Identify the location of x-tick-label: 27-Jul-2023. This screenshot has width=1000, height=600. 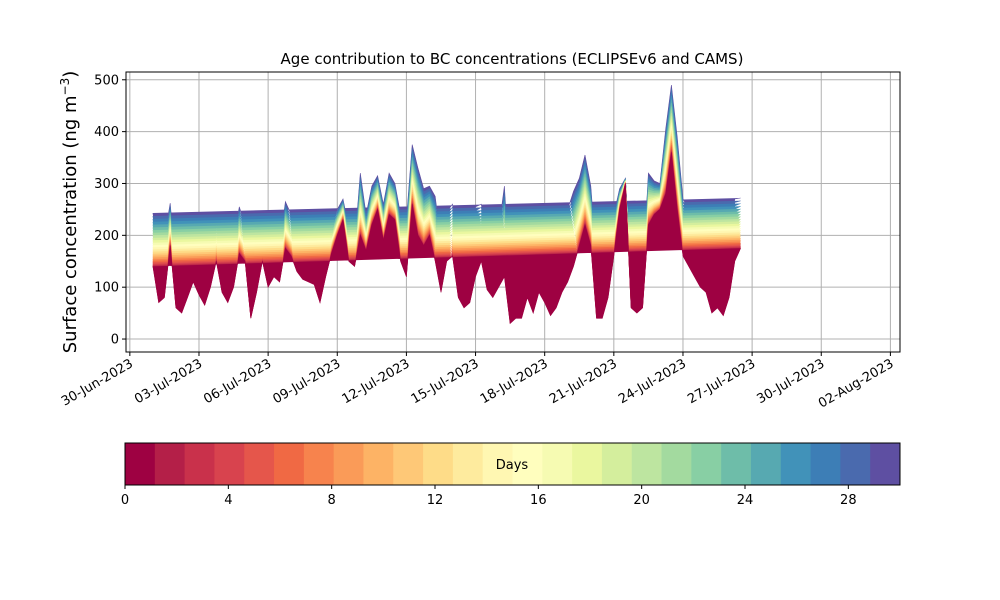
(721, 381).